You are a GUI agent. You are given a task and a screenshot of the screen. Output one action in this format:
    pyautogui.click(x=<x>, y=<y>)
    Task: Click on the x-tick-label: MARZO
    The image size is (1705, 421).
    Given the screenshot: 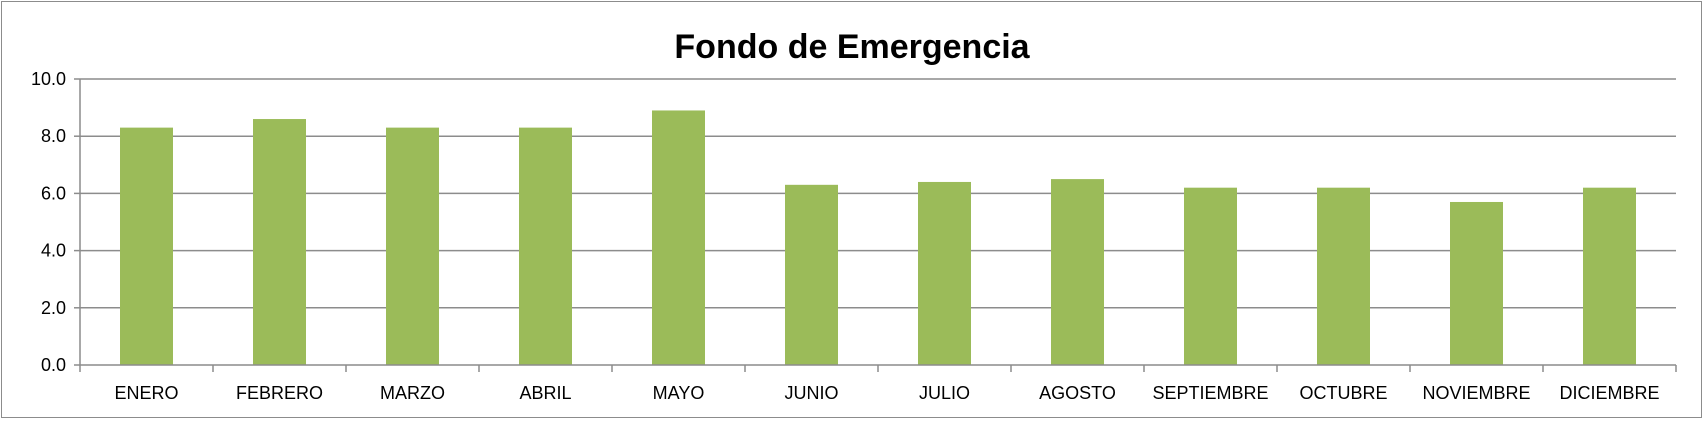 What is the action you would take?
    pyautogui.click(x=412, y=393)
    